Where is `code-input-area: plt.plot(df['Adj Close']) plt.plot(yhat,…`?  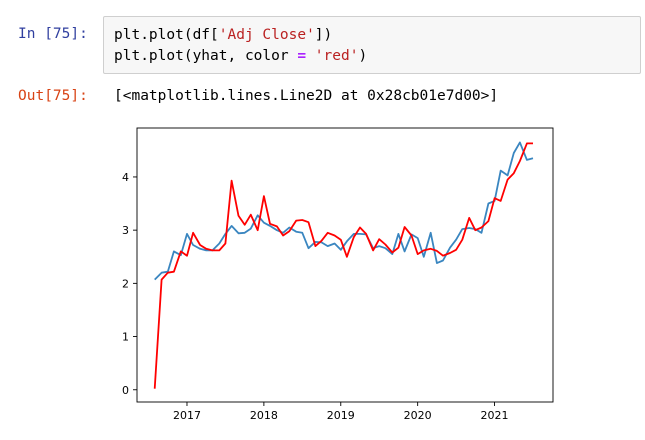
code-input-area: plt.plot(df['Adj Close']) plt.plot(yhat,… is located at coordinates (372, 45).